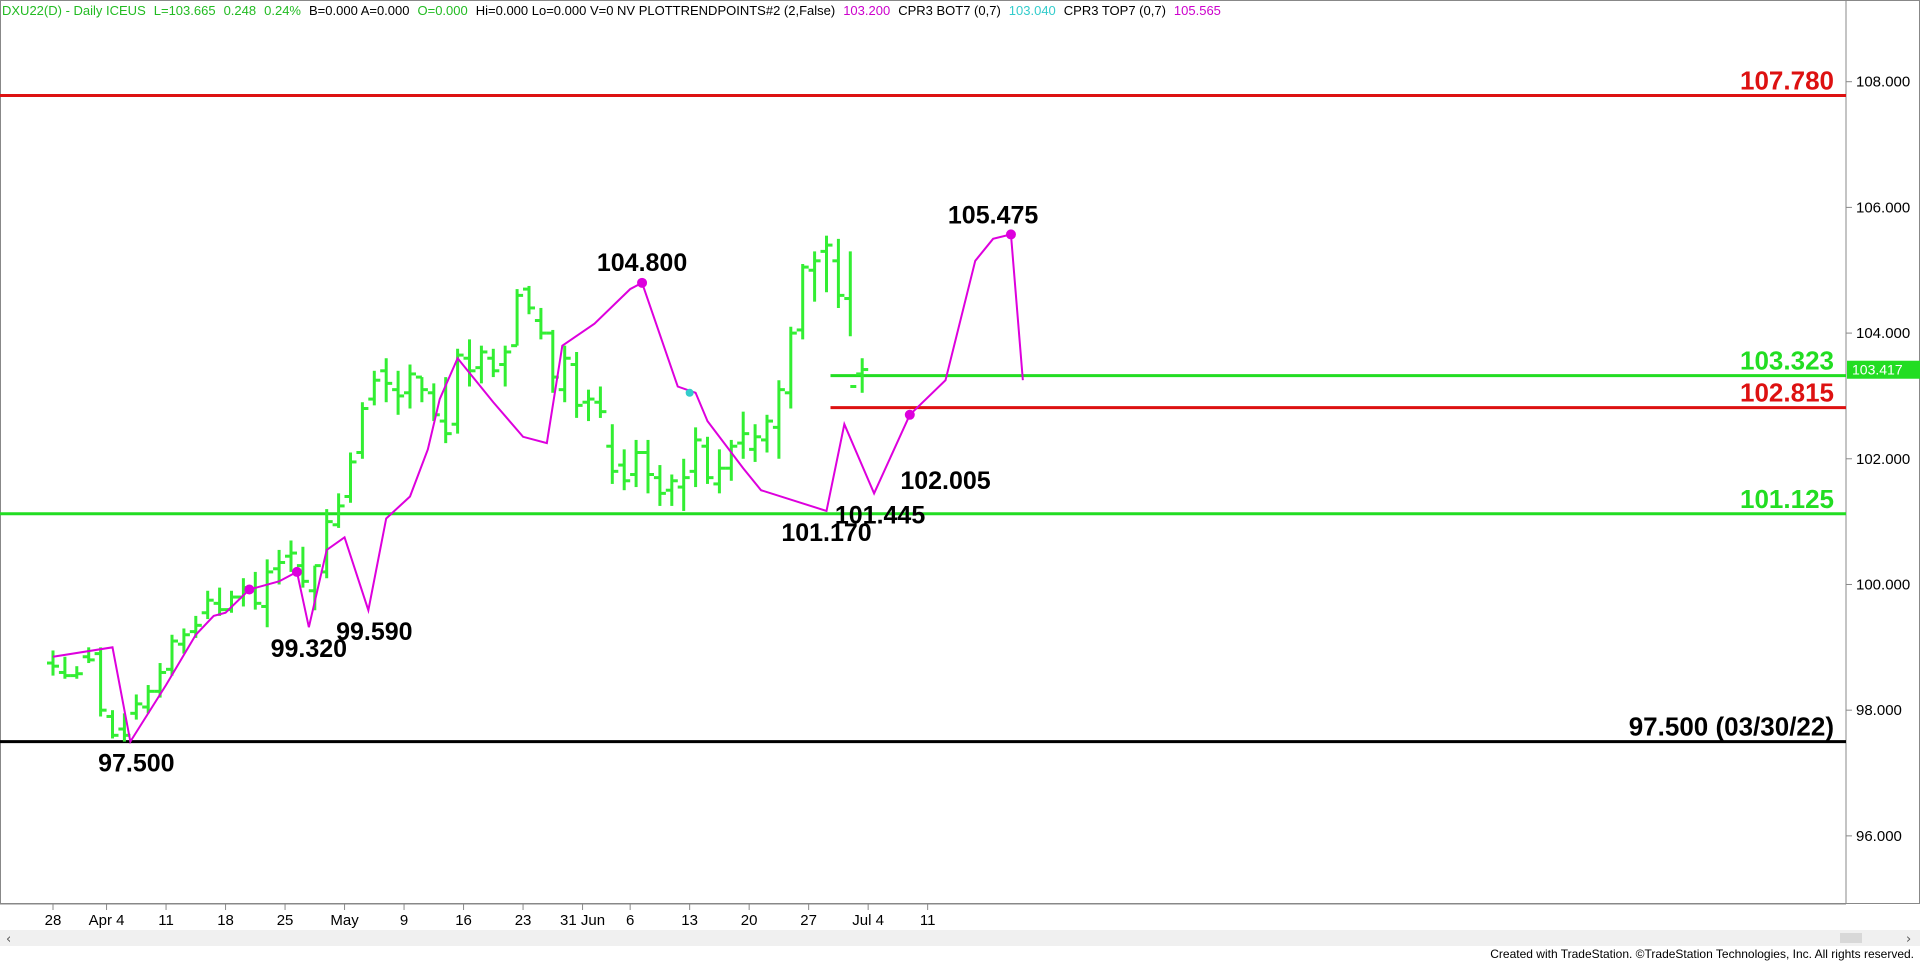 This screenshot has height=968, width=1920. I want to click on x-tick-label-14: Jul 4, so click(868, 920).